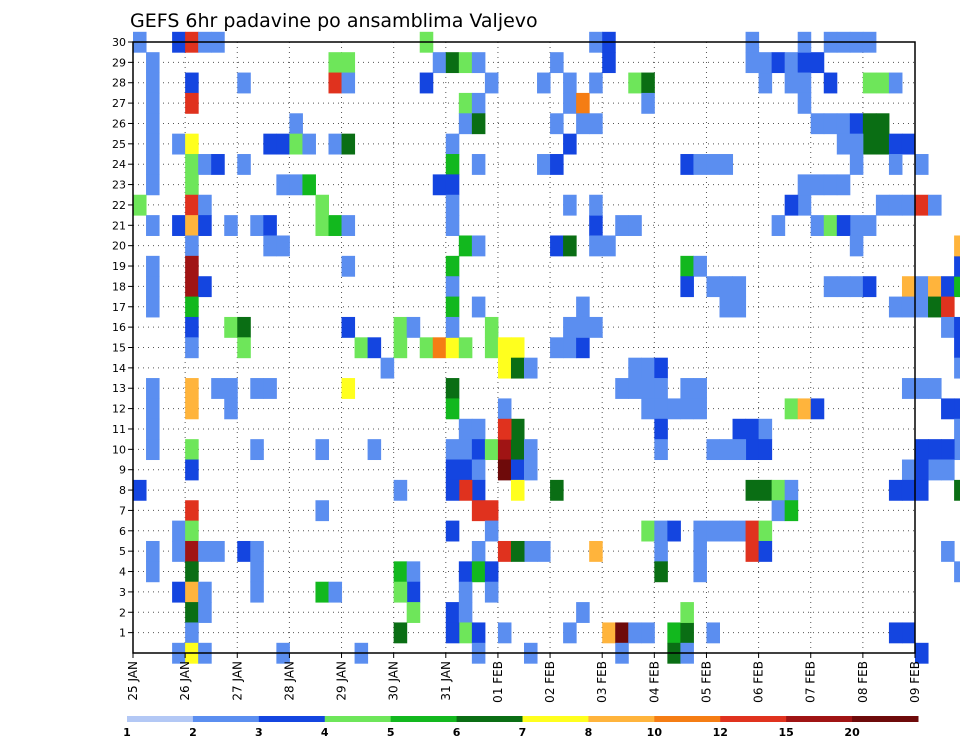 The image size is (960, 742). I want to click on x-tick-label: 27 JAN, so click(237, 681).